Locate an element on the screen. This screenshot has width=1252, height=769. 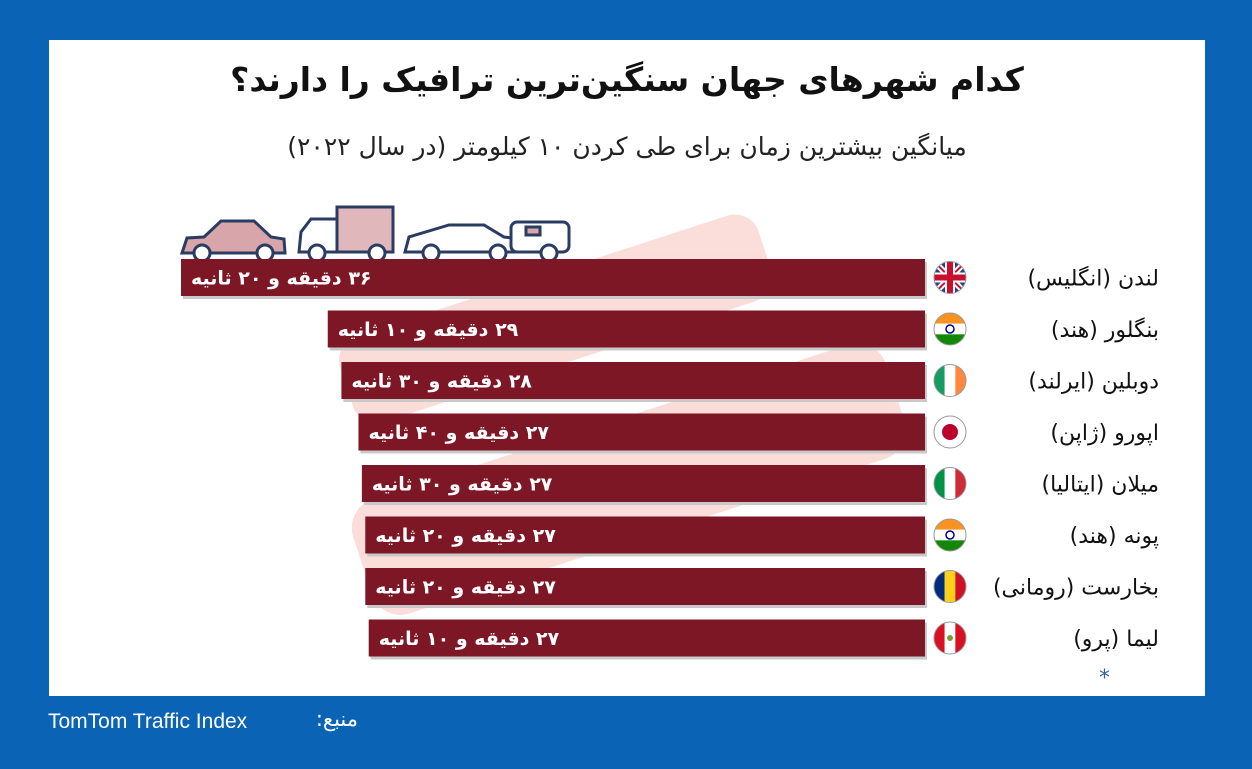
flag-icon-peru is located at coordinates (950, 638).